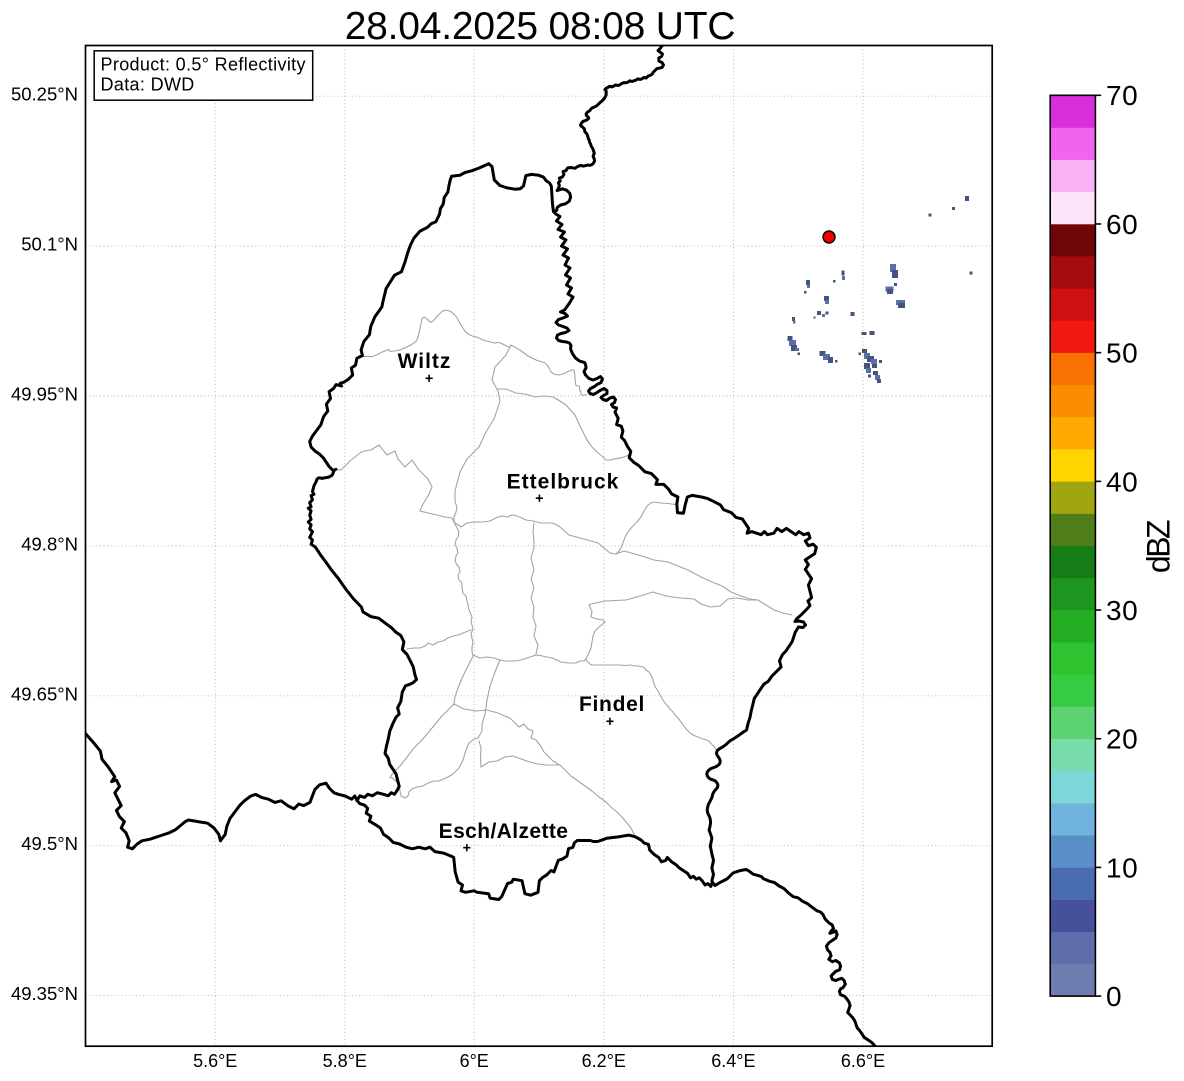 This screenshot has height=1081, width=1184. I want to click on svg-text: 6.6°E, so click(863, 1061).